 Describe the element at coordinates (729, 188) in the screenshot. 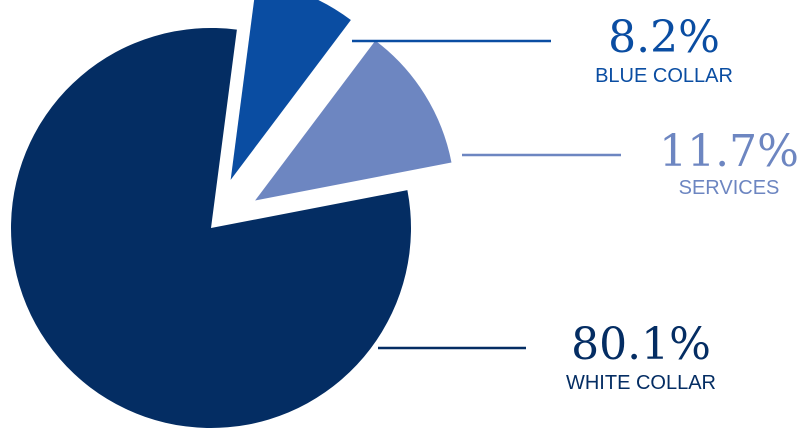

I see `category-label-services: SERVICES` at that location.